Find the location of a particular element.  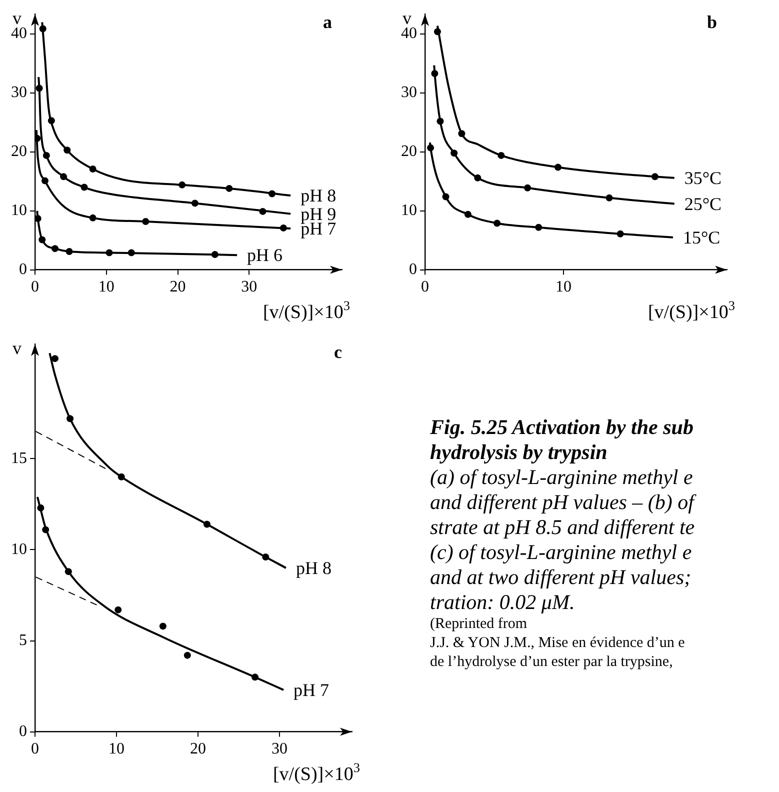

text: J.J. & YON J.M., Mise en évidence d’un e is located at coordinates (558, 643).